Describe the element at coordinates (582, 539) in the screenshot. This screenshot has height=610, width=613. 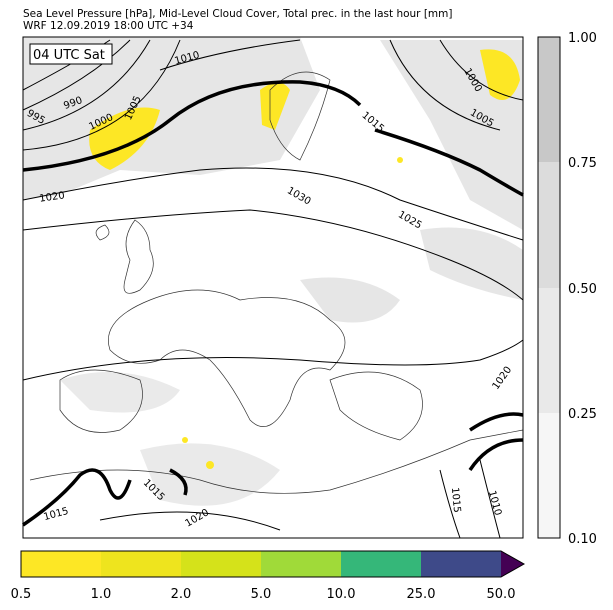
I see `colorbar-tick-label: 0.10` at that location.